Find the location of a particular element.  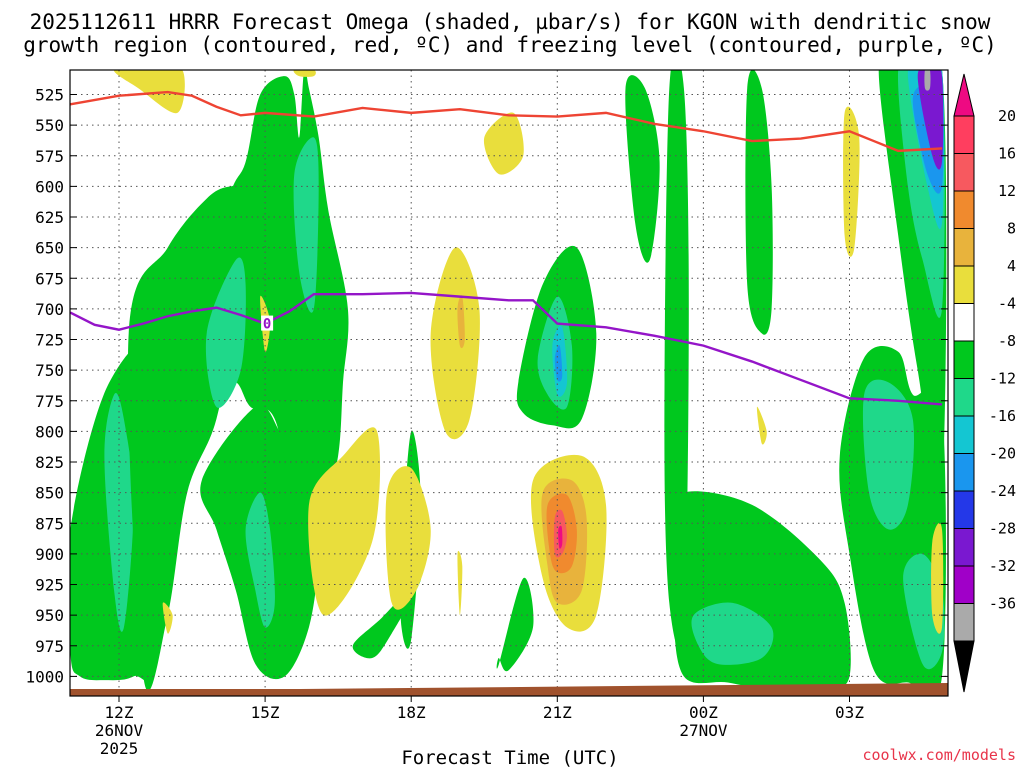

freezing-level-line is located at coordinates (506, 348).